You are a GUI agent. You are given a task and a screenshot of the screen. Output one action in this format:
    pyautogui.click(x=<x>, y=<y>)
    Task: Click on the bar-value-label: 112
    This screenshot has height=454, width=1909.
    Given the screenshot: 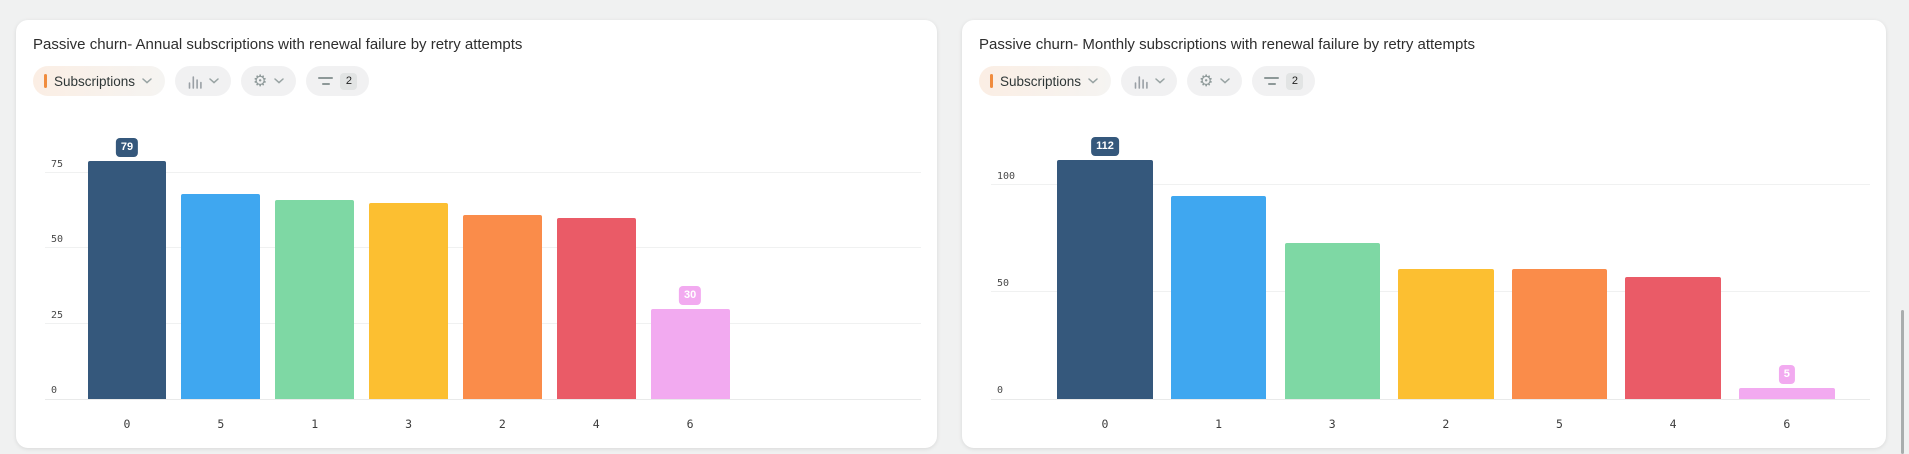 What is the action you would take?
    pyautogui.click(x=1105, y=146)
    